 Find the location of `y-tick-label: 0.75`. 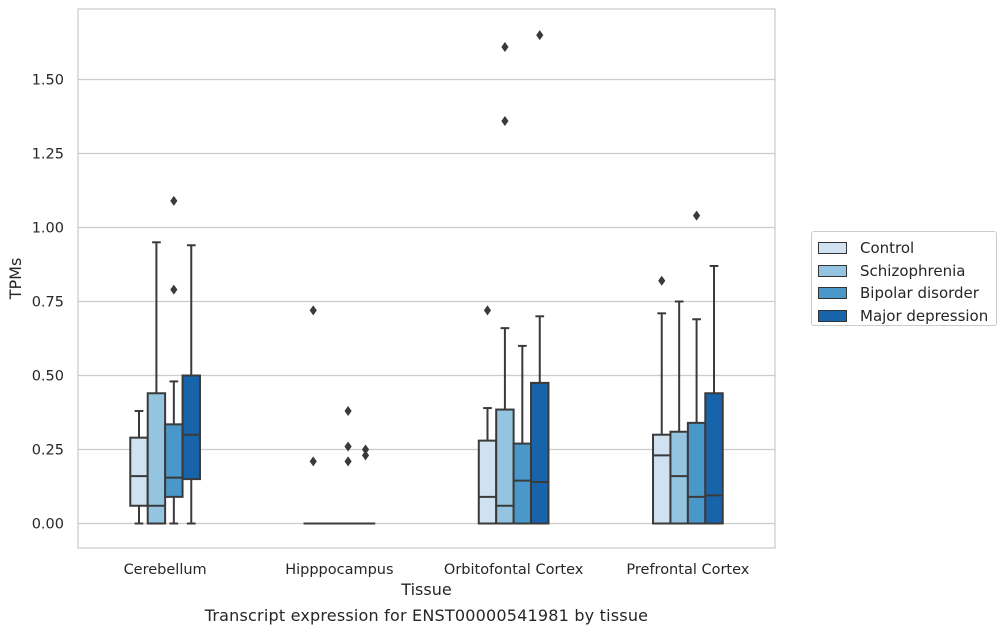

y-tick-label: 0.75 is located at coordinates (48, 303).